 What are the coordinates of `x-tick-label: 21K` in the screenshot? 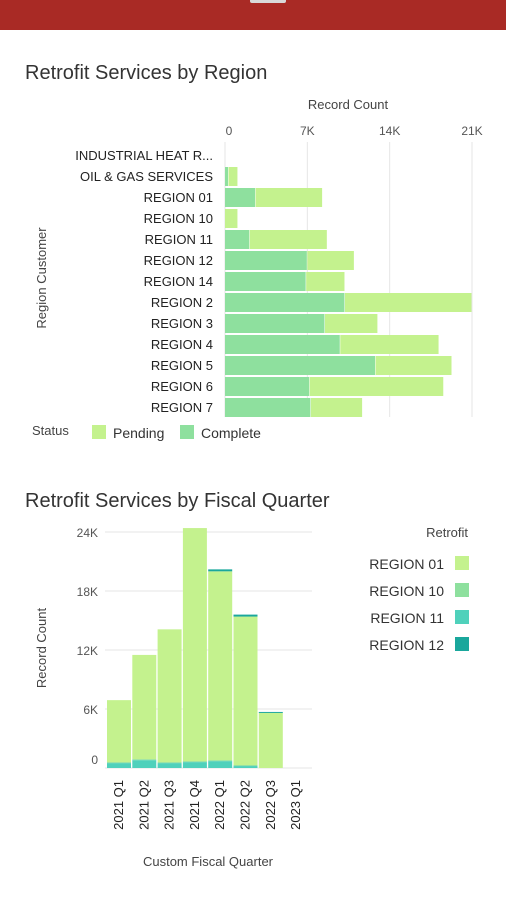 It's located at (471, 131).